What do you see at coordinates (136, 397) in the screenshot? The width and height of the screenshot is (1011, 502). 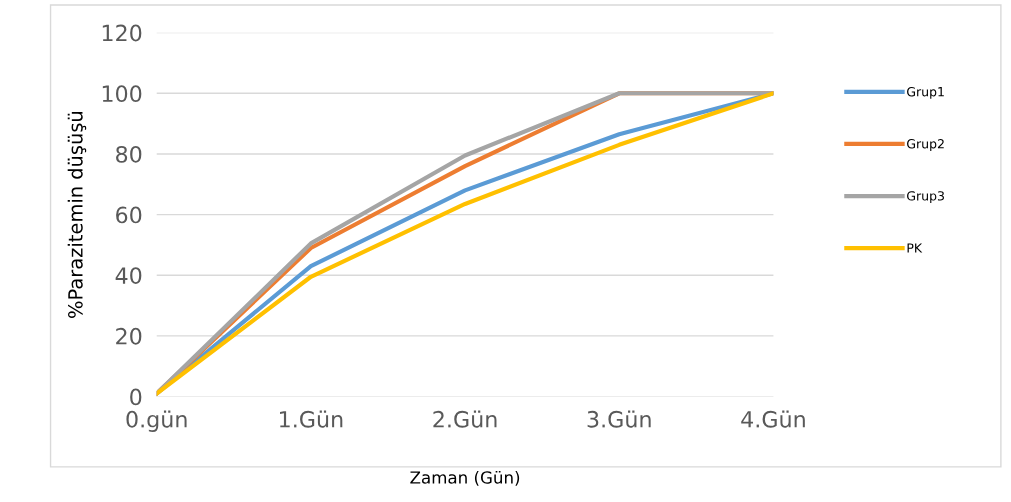 I see `y-tick-label: 0` at bounding box center [136, 397].